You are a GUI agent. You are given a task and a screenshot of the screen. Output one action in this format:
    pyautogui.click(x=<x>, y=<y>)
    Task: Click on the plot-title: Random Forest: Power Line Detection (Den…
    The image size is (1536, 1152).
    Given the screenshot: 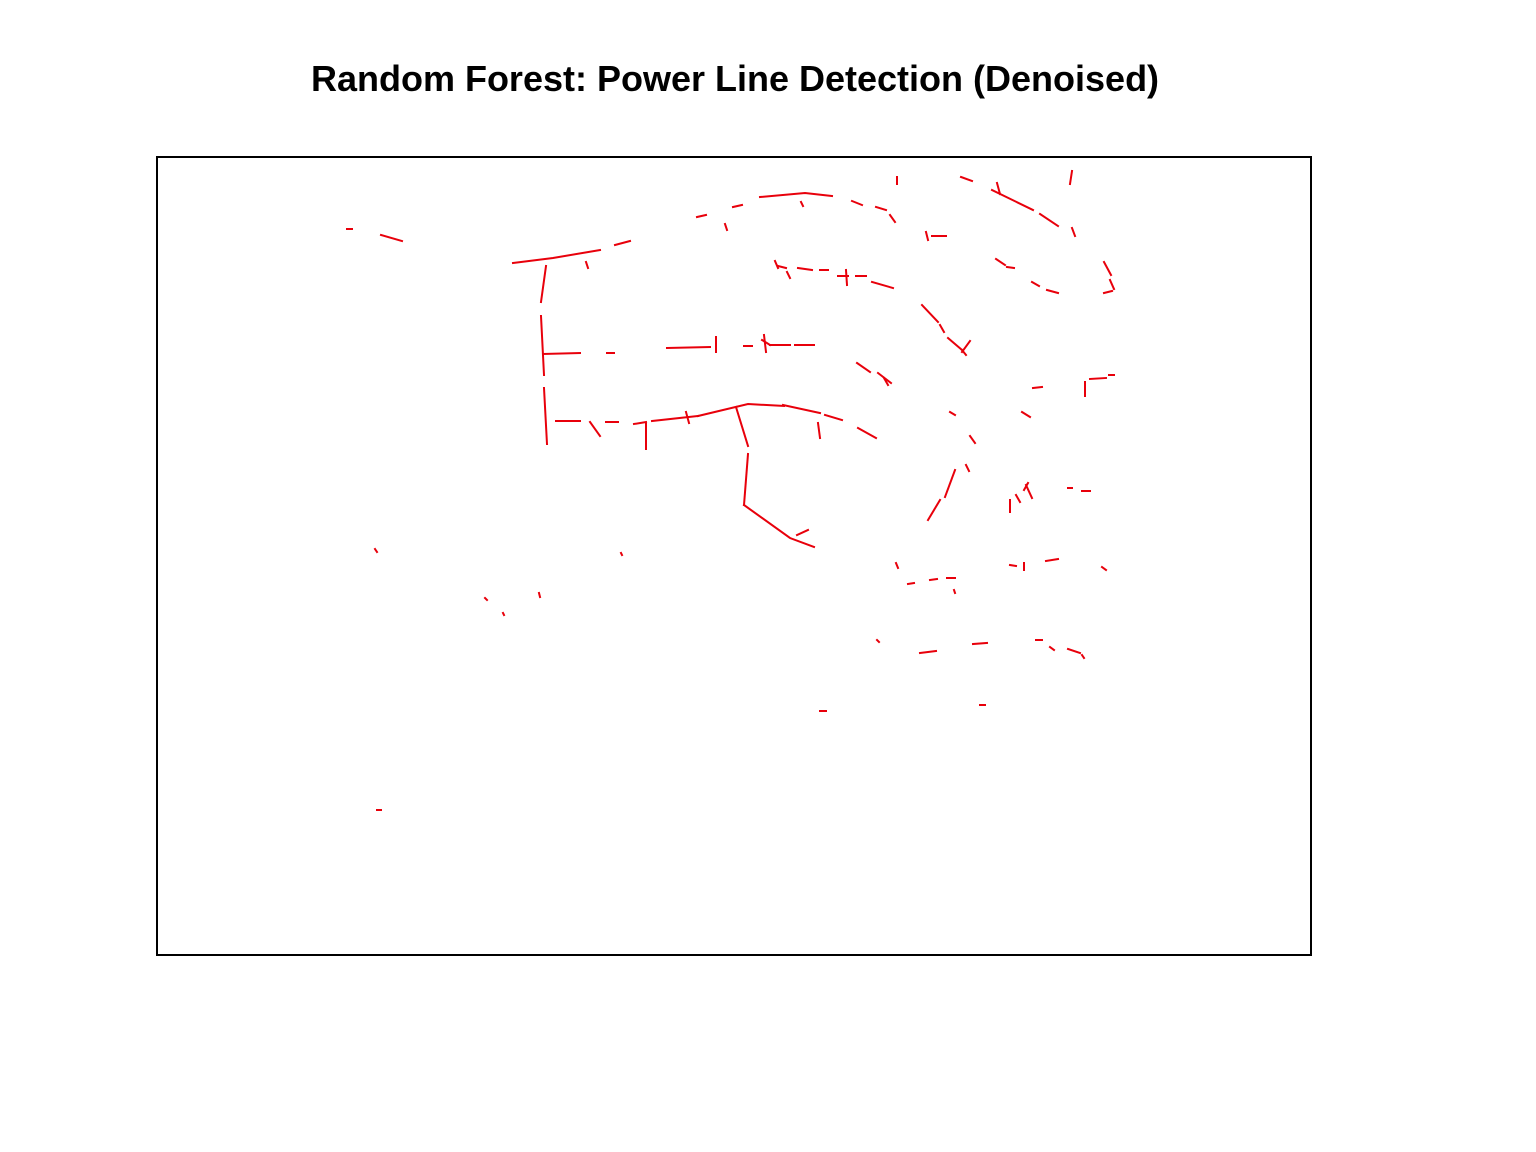 What is the action you would take?
    pyautogui.click(x=735, y=78)
    